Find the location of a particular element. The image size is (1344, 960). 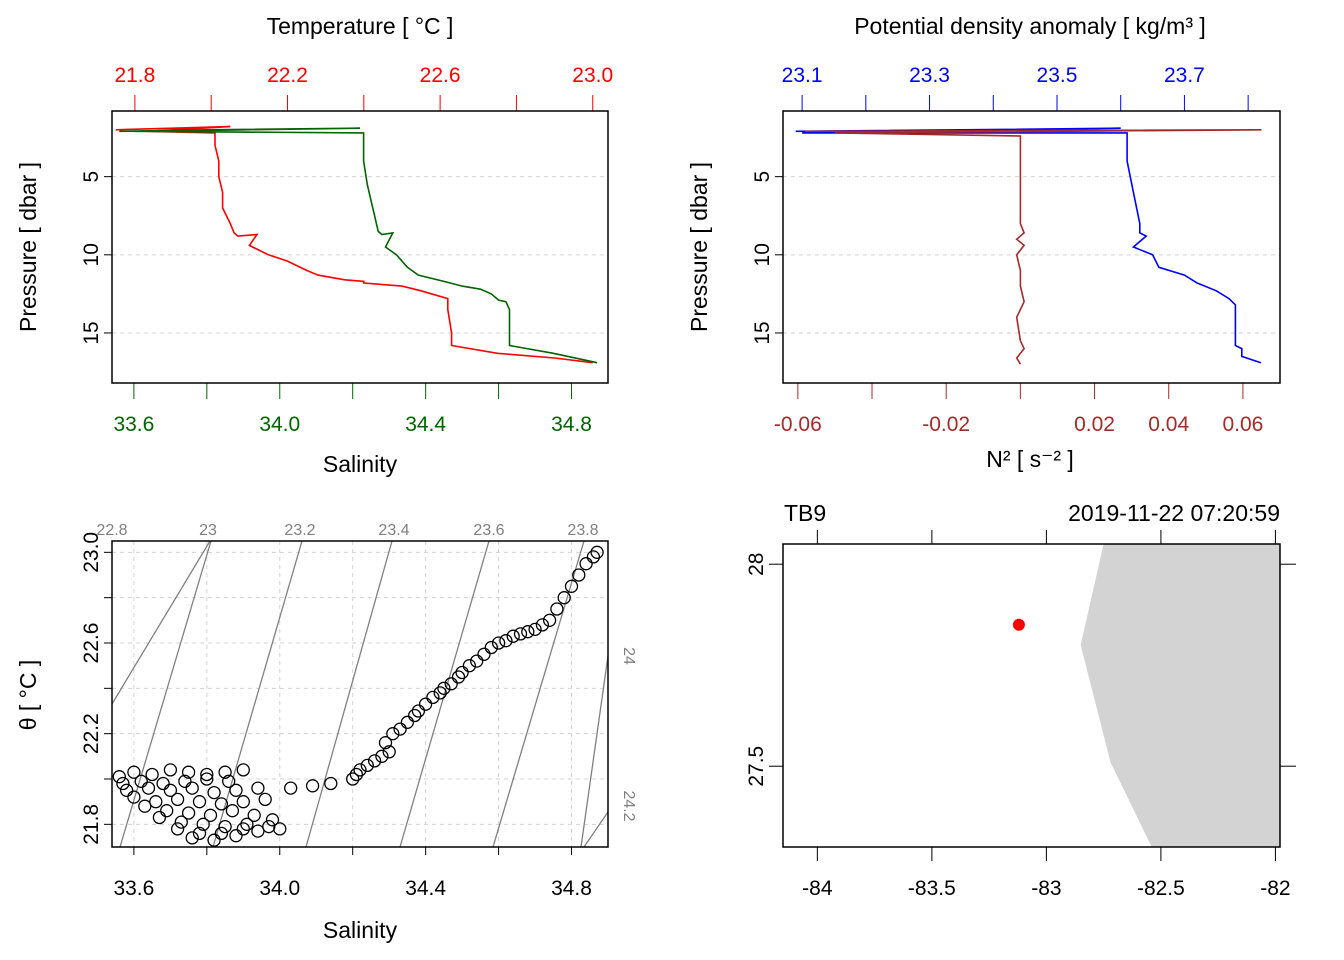

ts-x-tick-label: 33.6 is located at coordinates (133, 888).